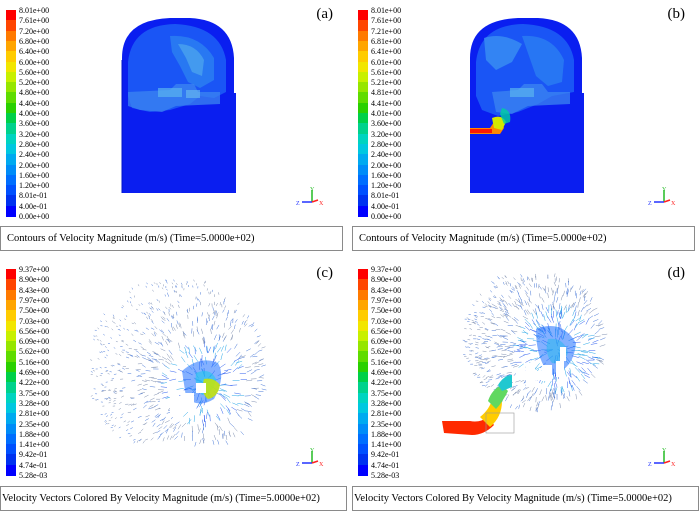 The image size is (700, 521). What do you see at coordinates (386, 362) in the screenshot?
I see `legend-label: 5.16e+00` at bounding box center [386, 362].